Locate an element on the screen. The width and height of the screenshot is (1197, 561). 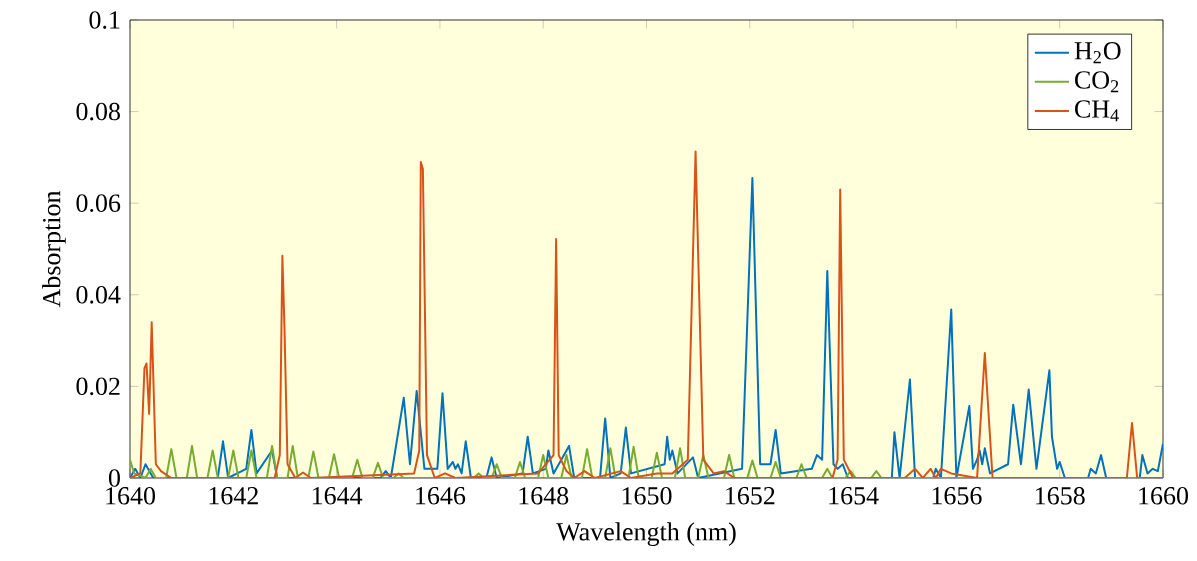
x-tick-label: 1660 is located at coordinates (1164, 496).